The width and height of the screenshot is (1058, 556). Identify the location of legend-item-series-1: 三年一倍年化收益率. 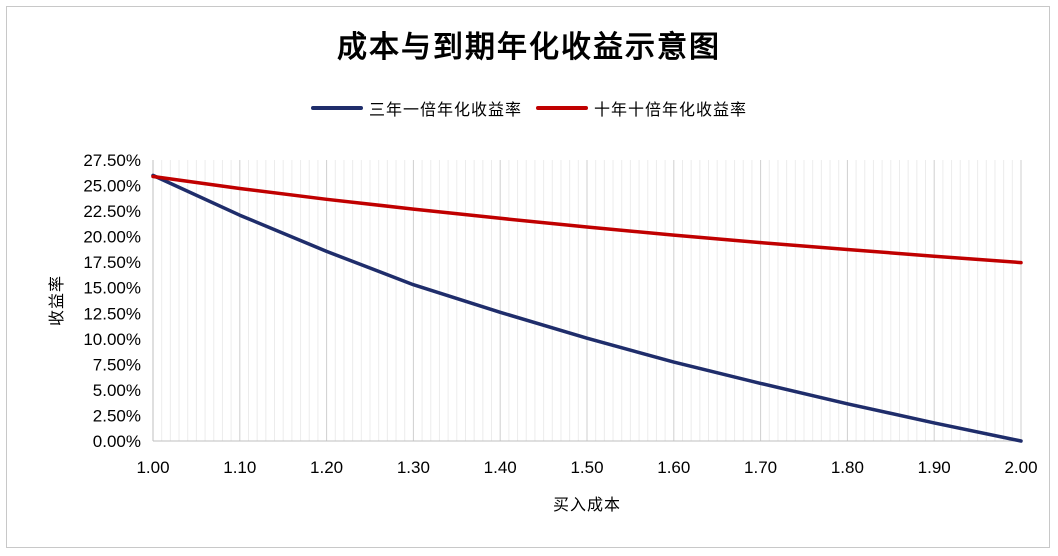
(416, 108).